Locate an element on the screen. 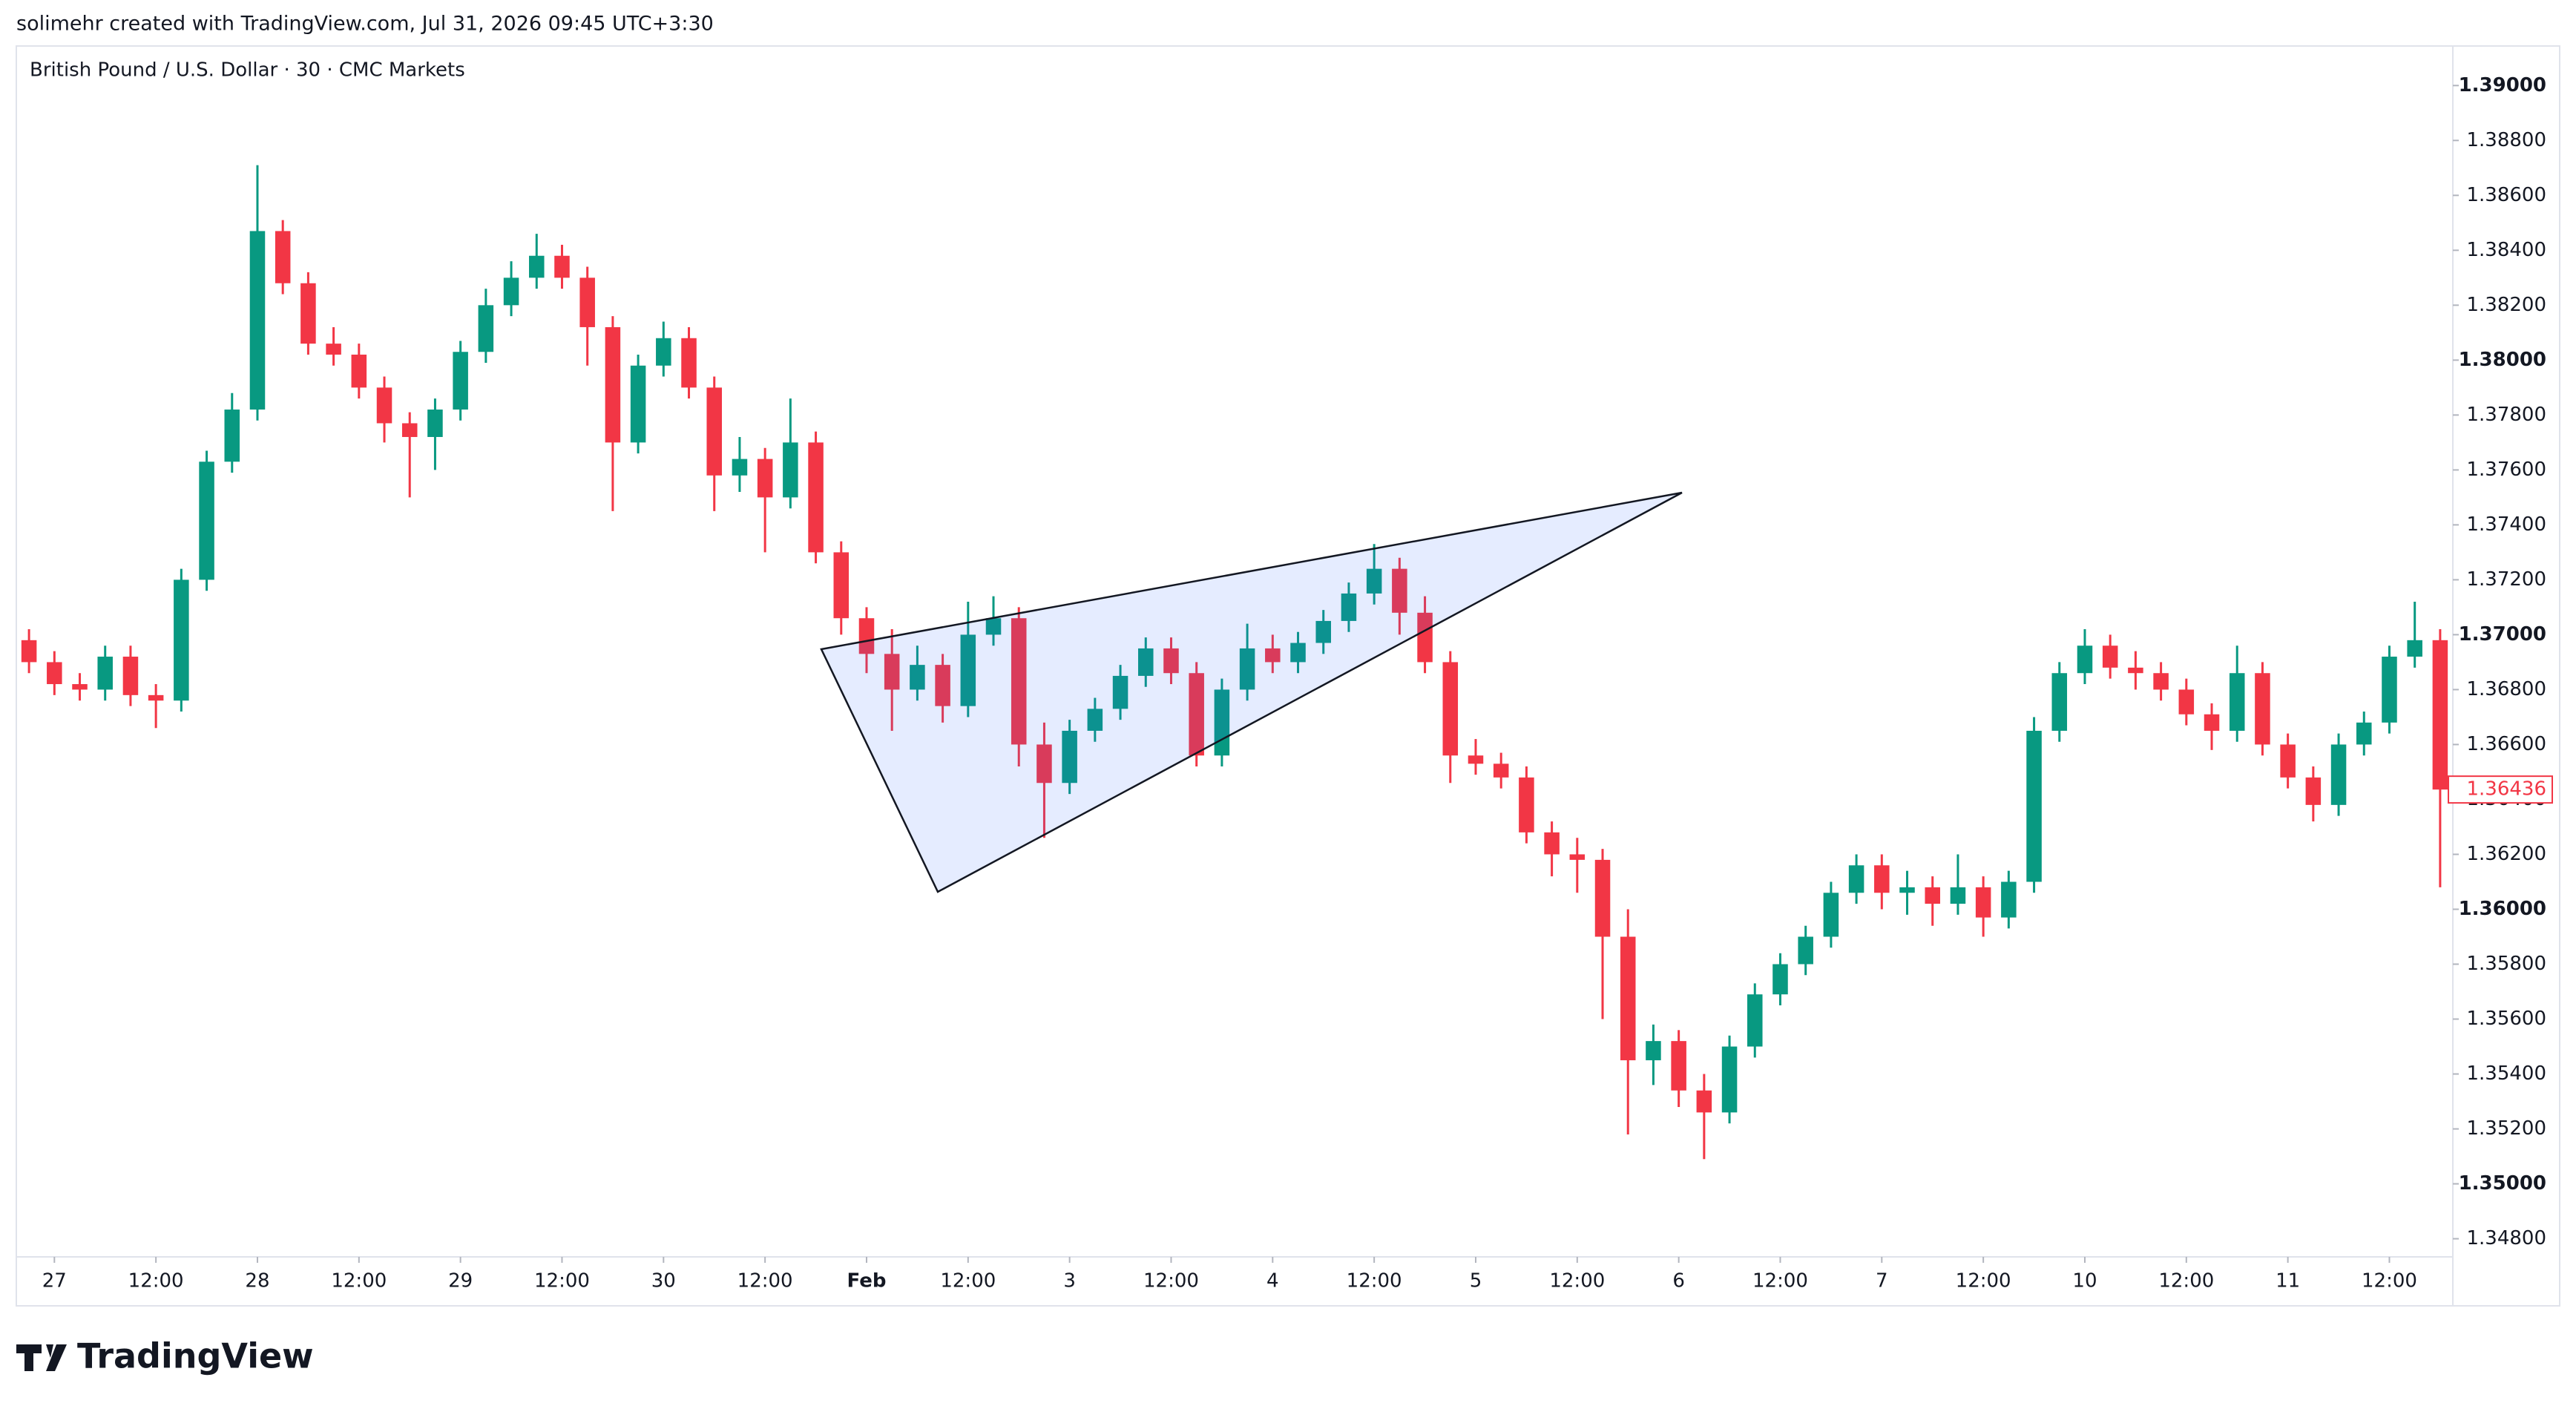 The image size is (2576, 1406). y-tick-label: 1.38600 is located at coordinates (2506, 195).